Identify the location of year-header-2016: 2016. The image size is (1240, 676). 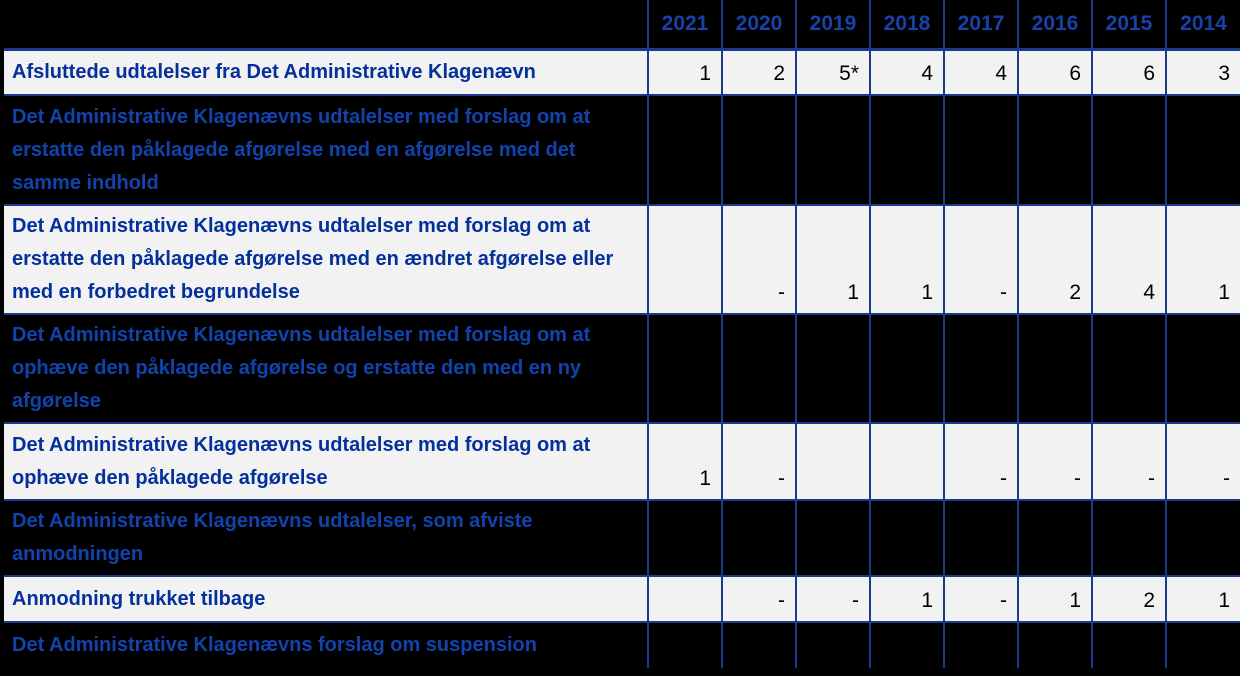
(1054, 24).